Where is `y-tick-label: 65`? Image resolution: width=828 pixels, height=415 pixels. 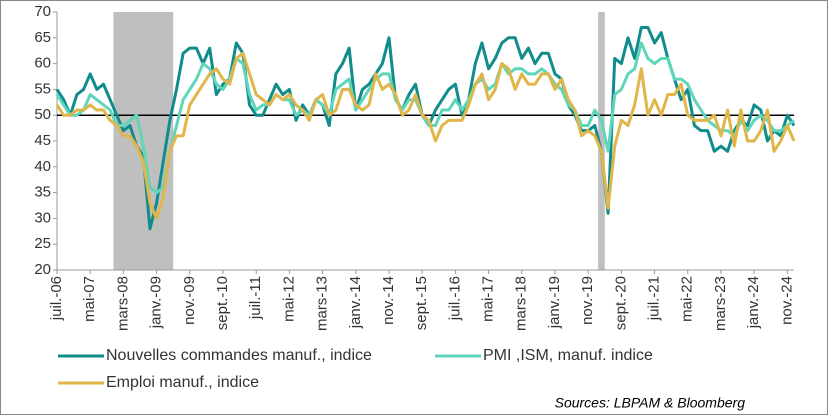
y-tick-label: 65 is located at coordinates (42, 37).